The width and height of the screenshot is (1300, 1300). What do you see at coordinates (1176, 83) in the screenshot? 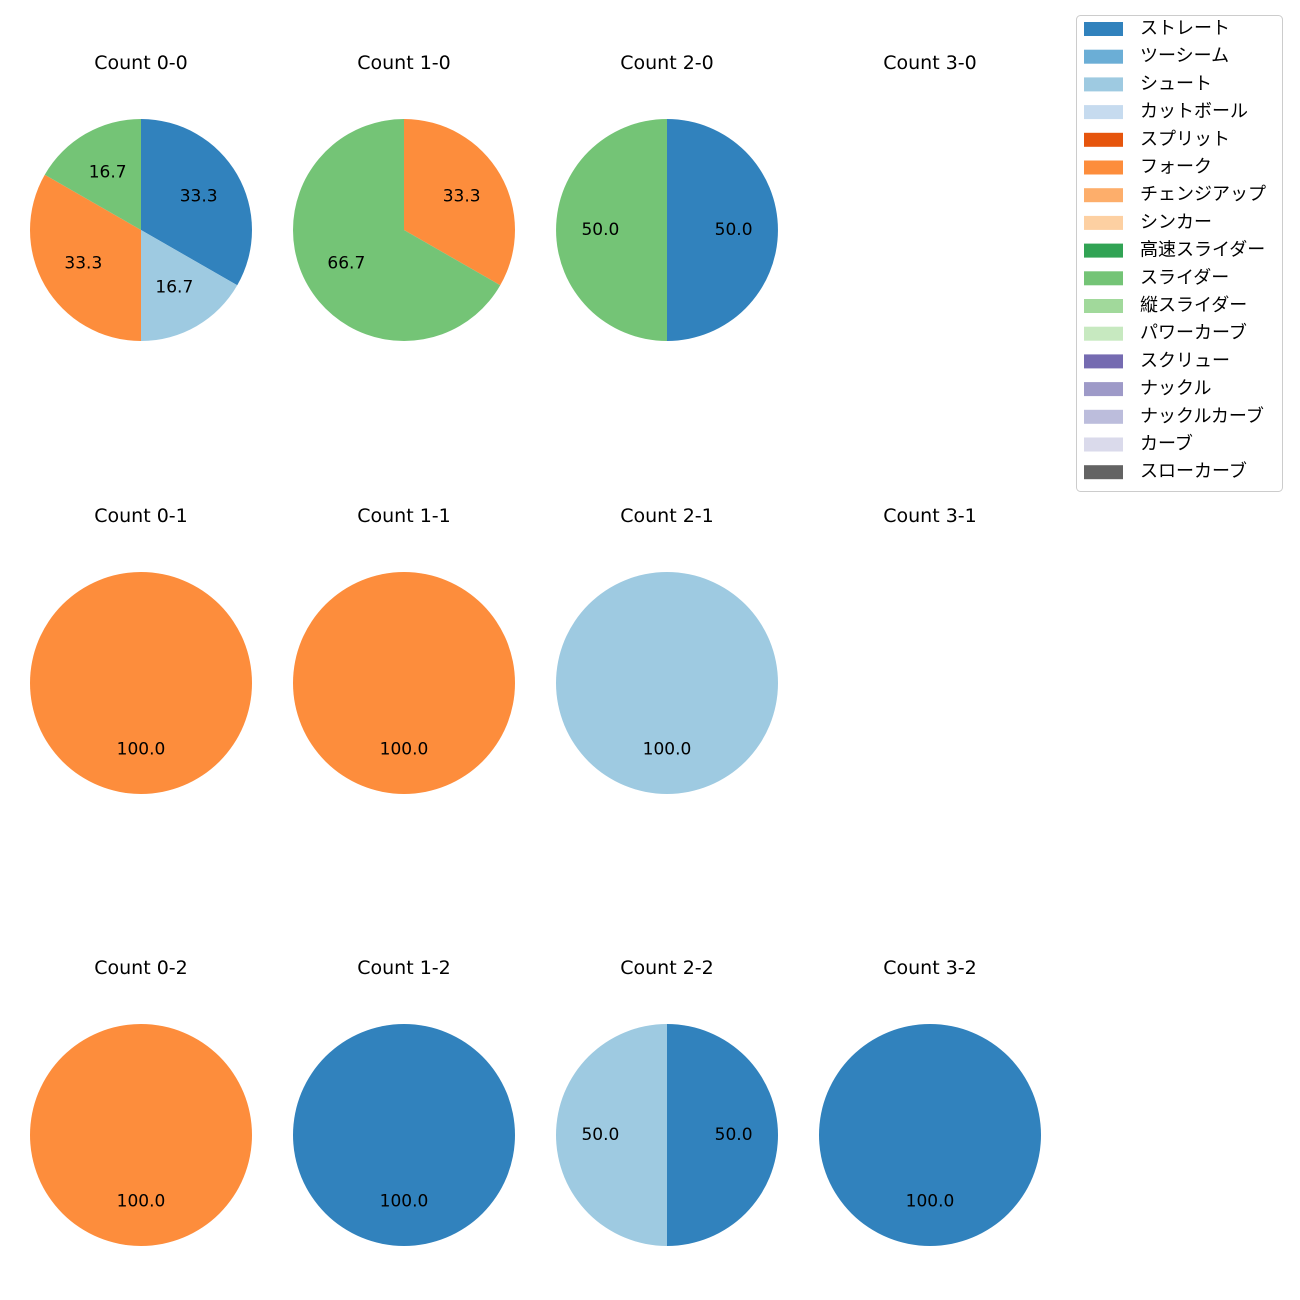
I see `legend-label: シュート` at bounding box center [1176, 83].